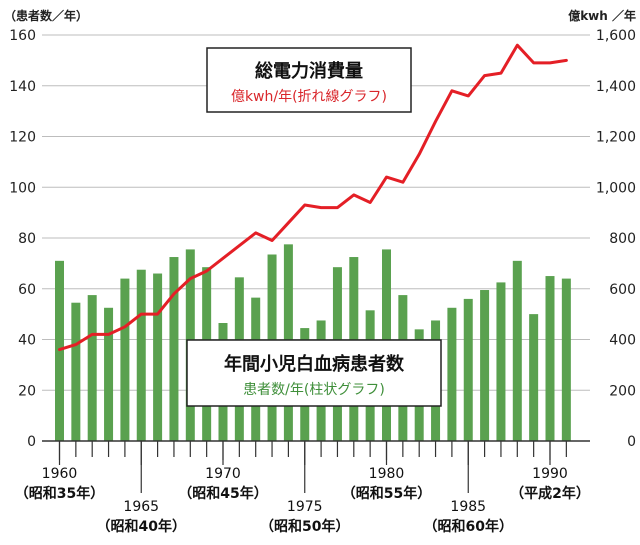 The width and height of the screenshot is (640, 545). Describe the element at coordinates (158, 357) in the screenshot. I see `bar-1966` at that location.